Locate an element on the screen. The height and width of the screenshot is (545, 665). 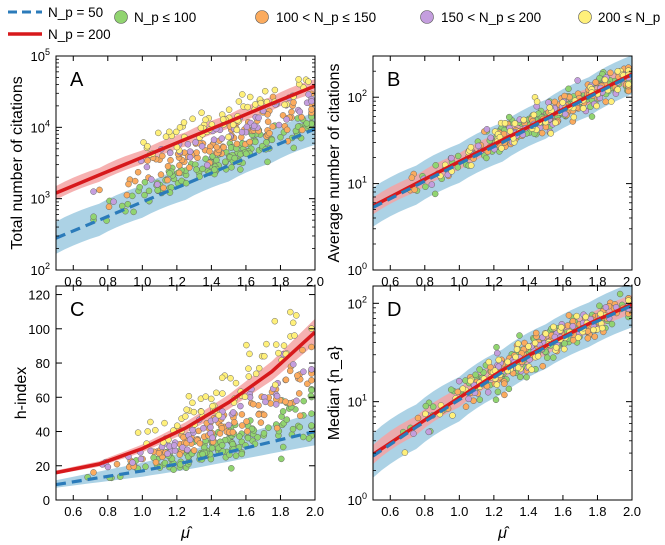
x-tick-label: 0.6 is located at coordinates (390, 511).